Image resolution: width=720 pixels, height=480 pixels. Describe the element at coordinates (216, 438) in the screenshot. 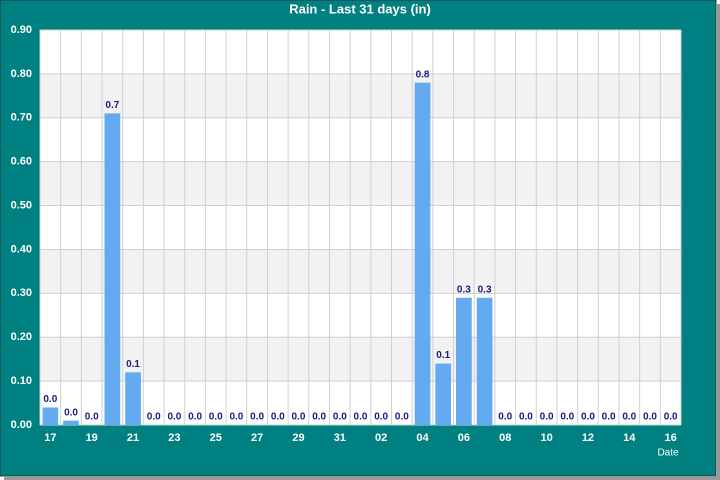

I see `x-tick-label: 25` at that location.